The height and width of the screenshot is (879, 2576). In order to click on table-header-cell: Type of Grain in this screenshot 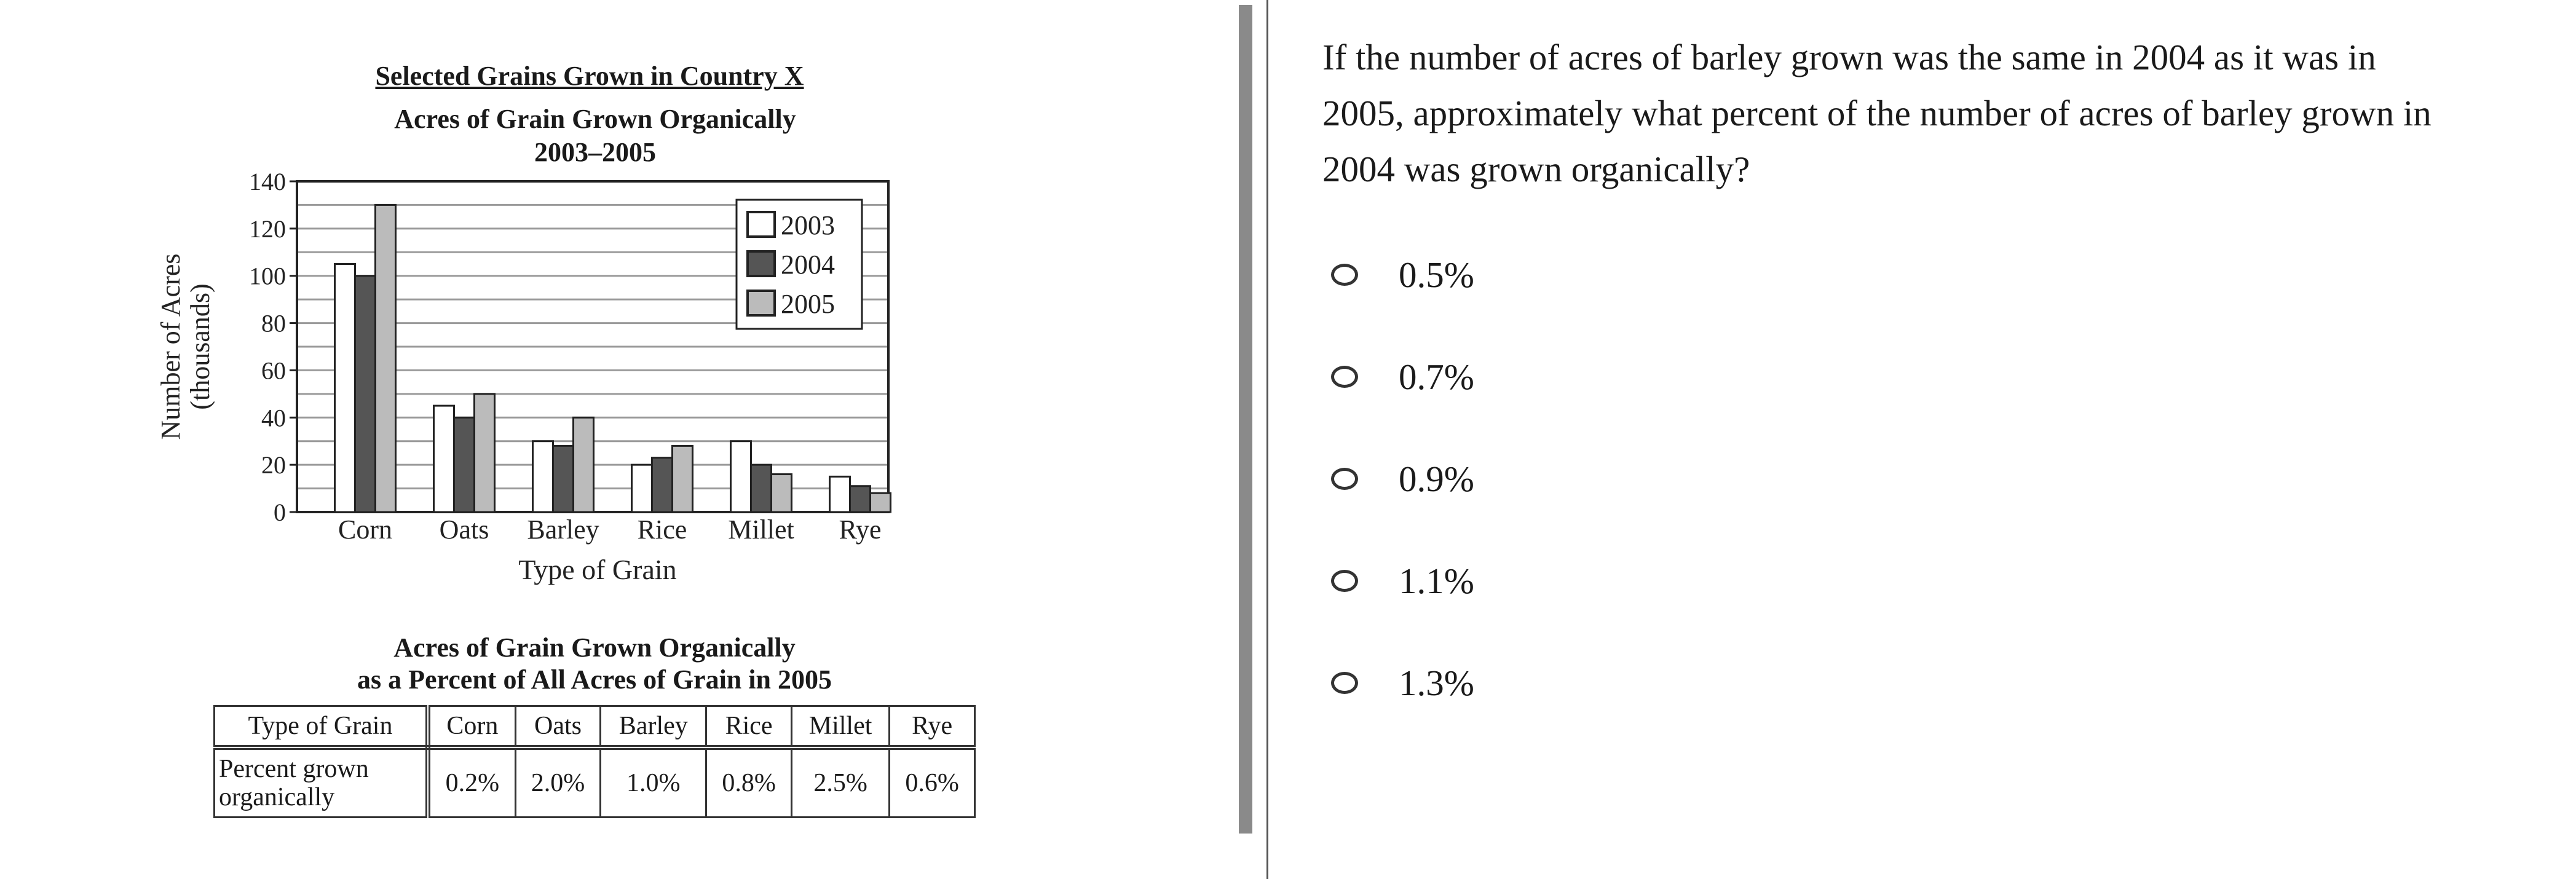, I will do `click(321, 728)`.